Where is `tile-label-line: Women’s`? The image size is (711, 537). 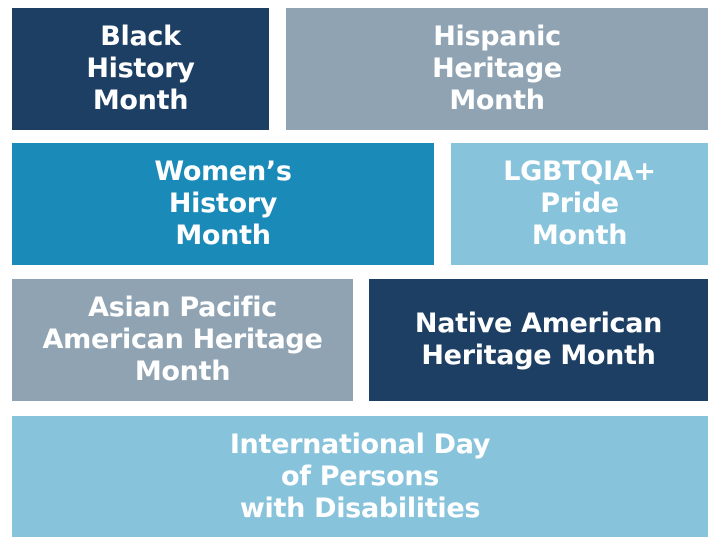 tile-label-line: Women’s is located at coordinates (223, 171).